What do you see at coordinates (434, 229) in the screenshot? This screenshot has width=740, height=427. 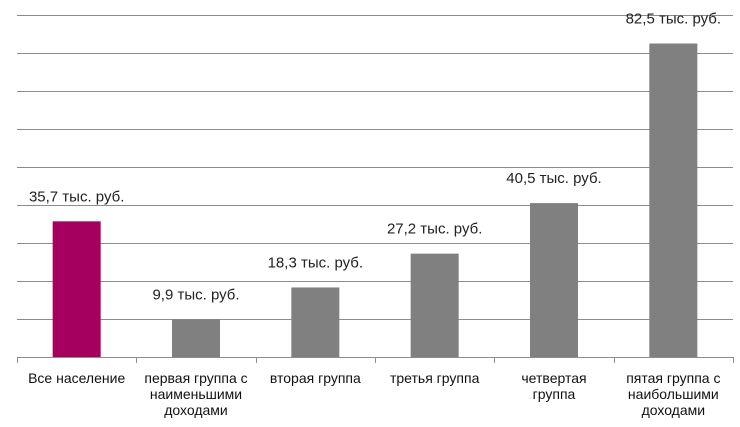 I see `data-label-3: 27,2 тыс. руб.` at bounding box center [434, 229].